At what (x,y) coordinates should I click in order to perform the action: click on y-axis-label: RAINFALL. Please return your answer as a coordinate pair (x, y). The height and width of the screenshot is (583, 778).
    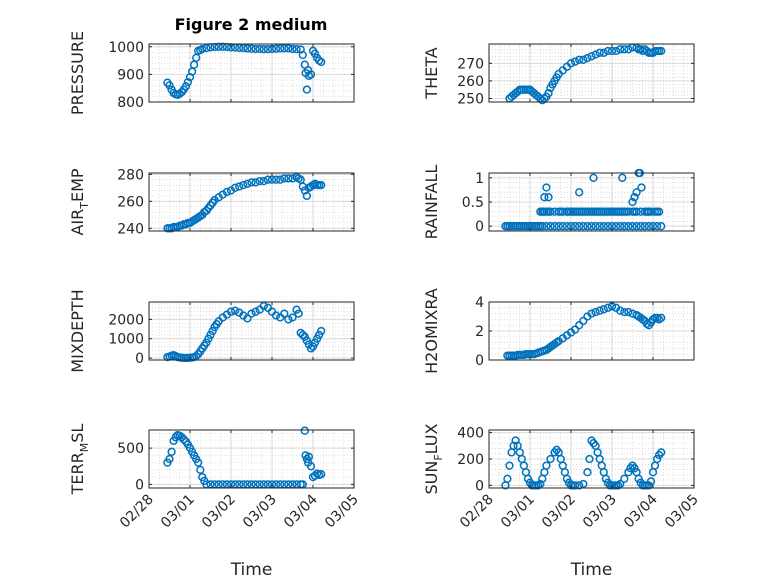
    Looking at the image, I should click on (431, 202).